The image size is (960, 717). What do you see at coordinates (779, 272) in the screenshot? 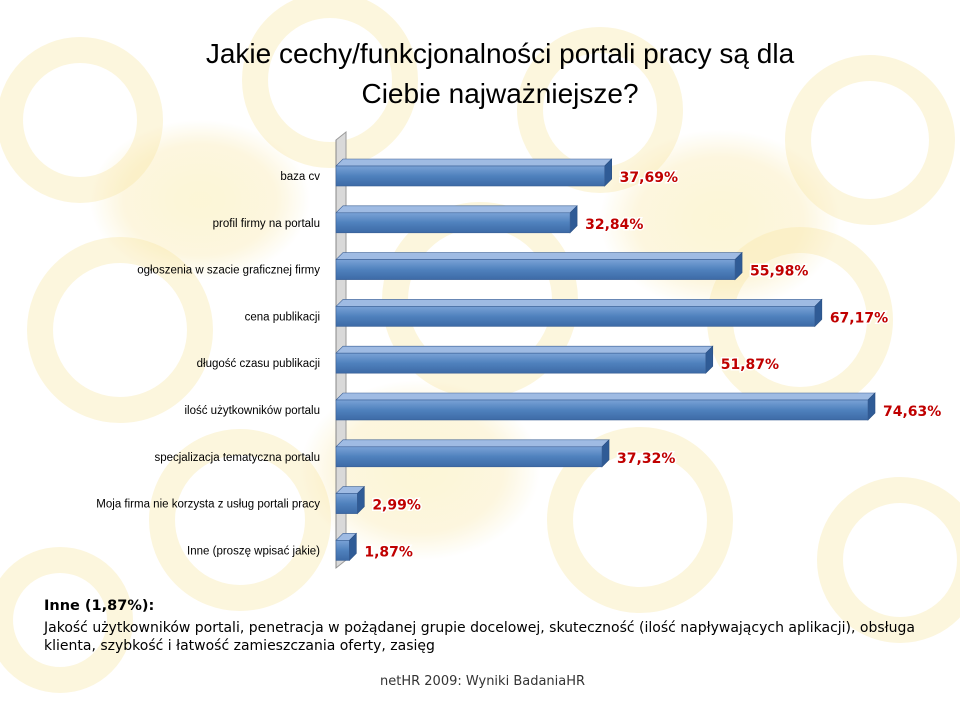
I see `data-label: 55,98%` at bounding box center [779, 272].